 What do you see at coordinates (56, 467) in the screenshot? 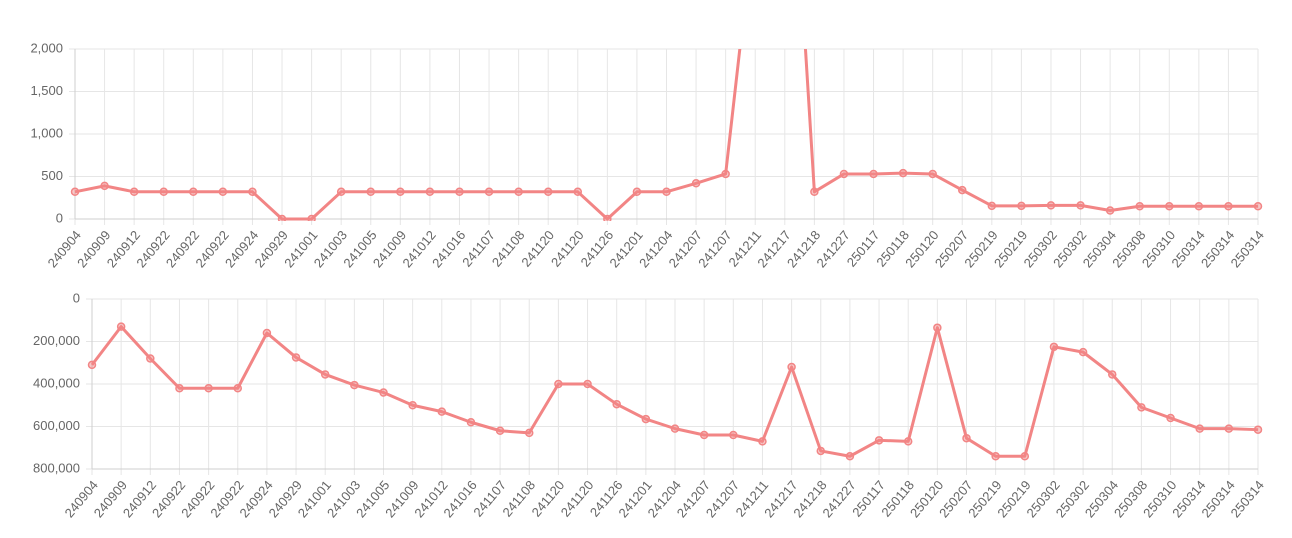
I see `y-tick-label: 800,000` at bounding box center [56, 467].